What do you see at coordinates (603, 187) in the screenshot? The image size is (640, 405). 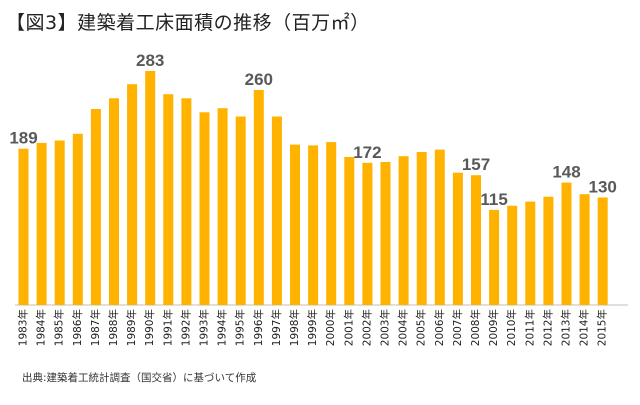 I see `data-label-2015年: 130` at bounding box center [603, 187].